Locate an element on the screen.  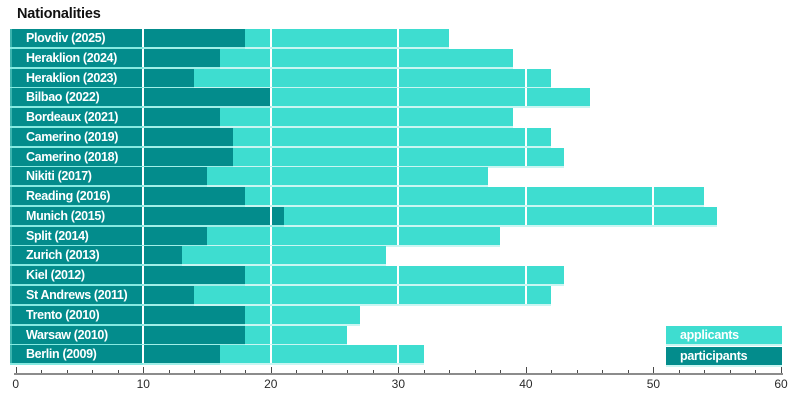
chart-row: Heraklion (2023) is located at coordinates (396, 77).